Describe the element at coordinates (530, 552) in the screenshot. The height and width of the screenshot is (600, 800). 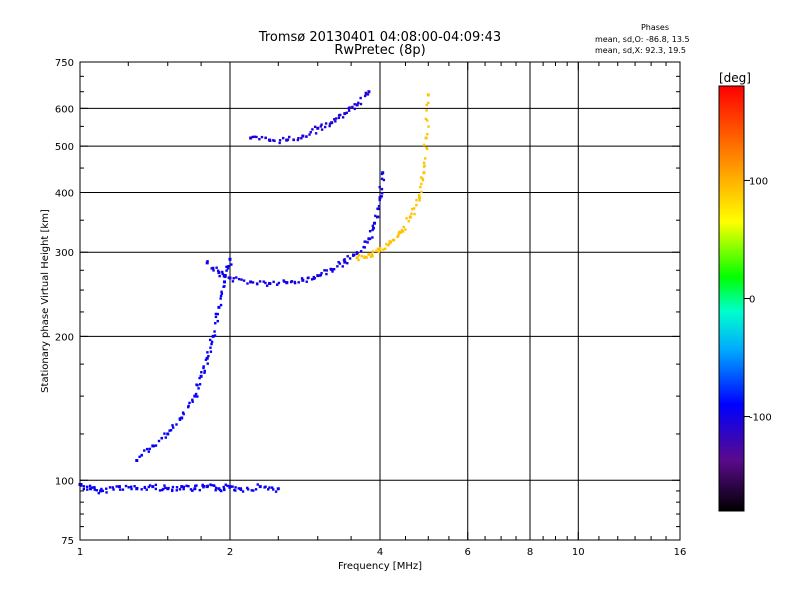
I see `x-tick-label: 8` at that location.